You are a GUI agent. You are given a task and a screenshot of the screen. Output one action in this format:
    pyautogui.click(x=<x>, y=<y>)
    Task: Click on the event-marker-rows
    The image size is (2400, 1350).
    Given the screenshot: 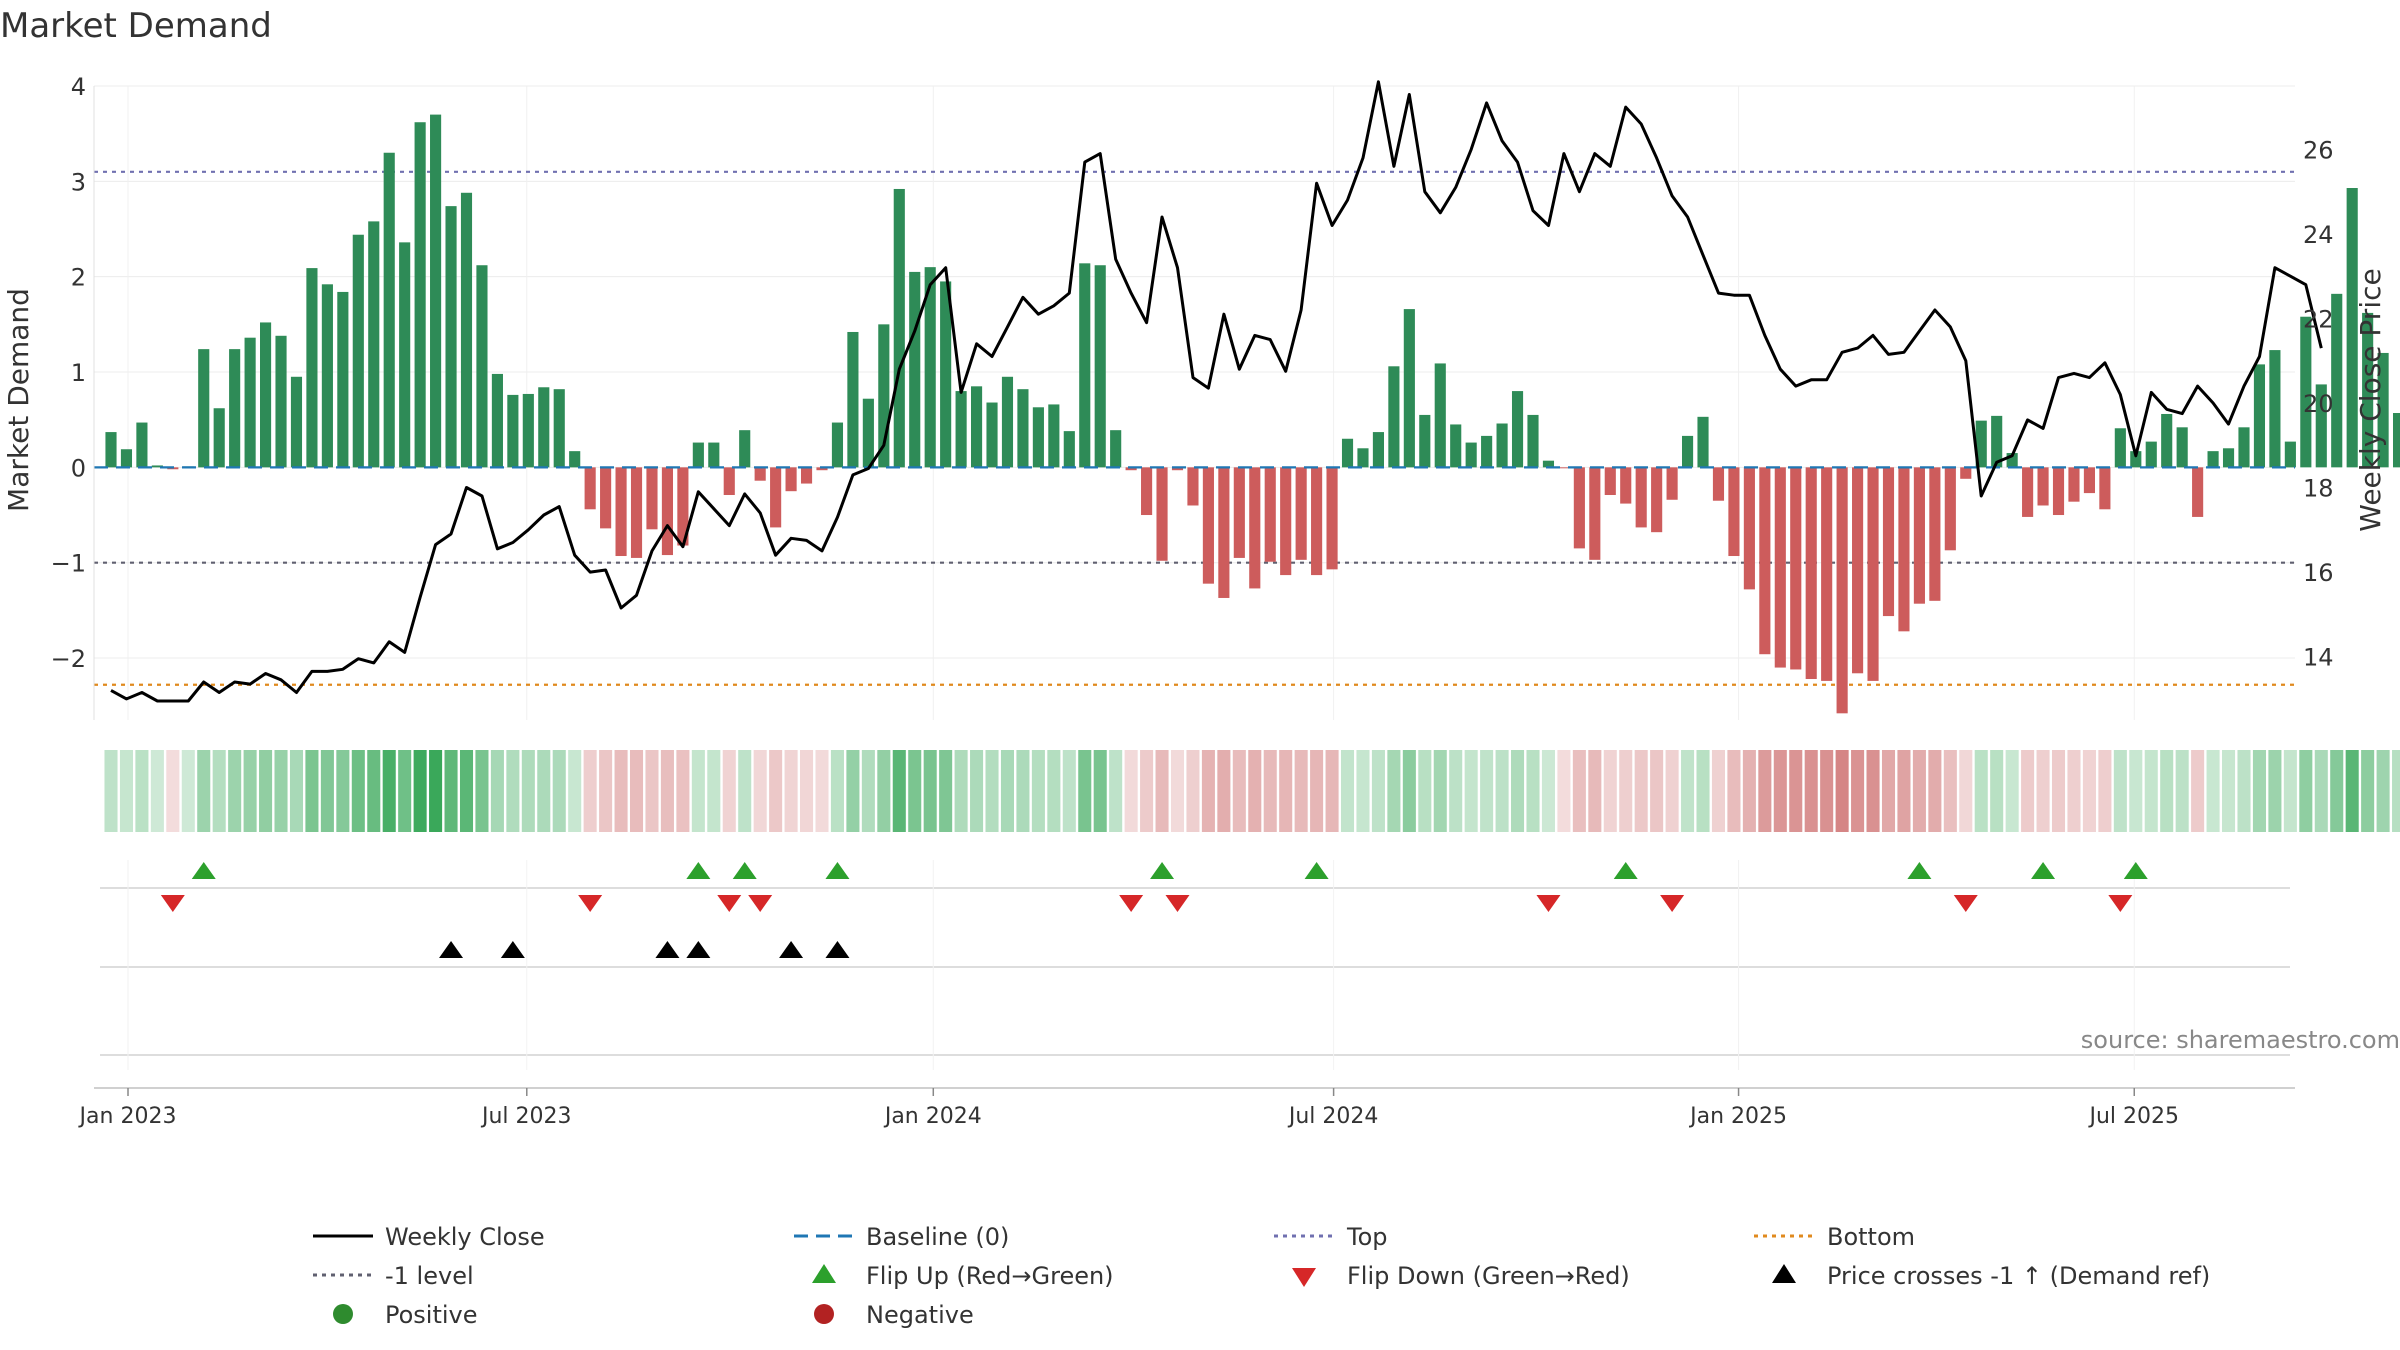 What is the action you would take?
    pyautogui.click(x=1195, y=965)
    